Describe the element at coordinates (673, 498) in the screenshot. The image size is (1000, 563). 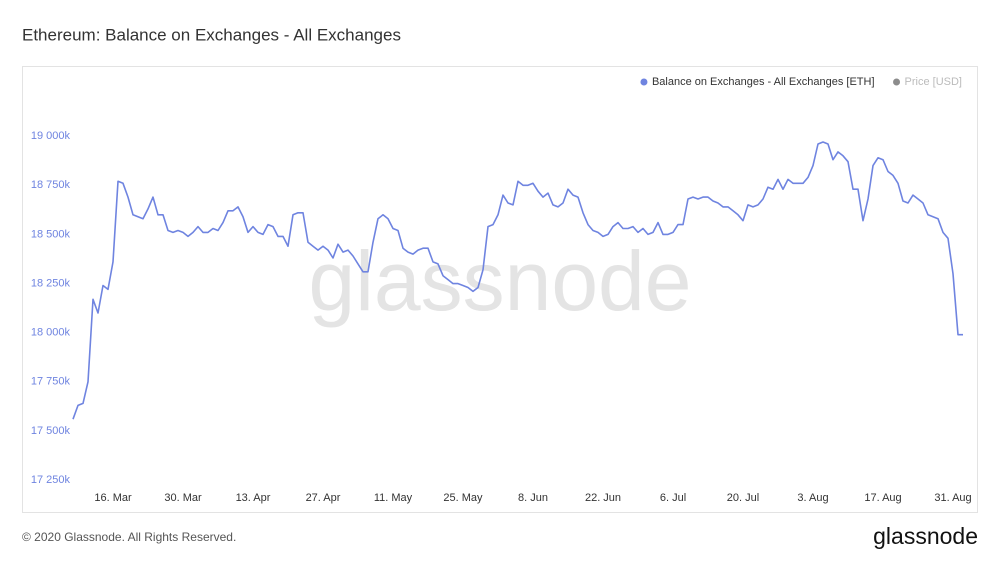
I see `x-tick-label: 6. Jul` at that location.